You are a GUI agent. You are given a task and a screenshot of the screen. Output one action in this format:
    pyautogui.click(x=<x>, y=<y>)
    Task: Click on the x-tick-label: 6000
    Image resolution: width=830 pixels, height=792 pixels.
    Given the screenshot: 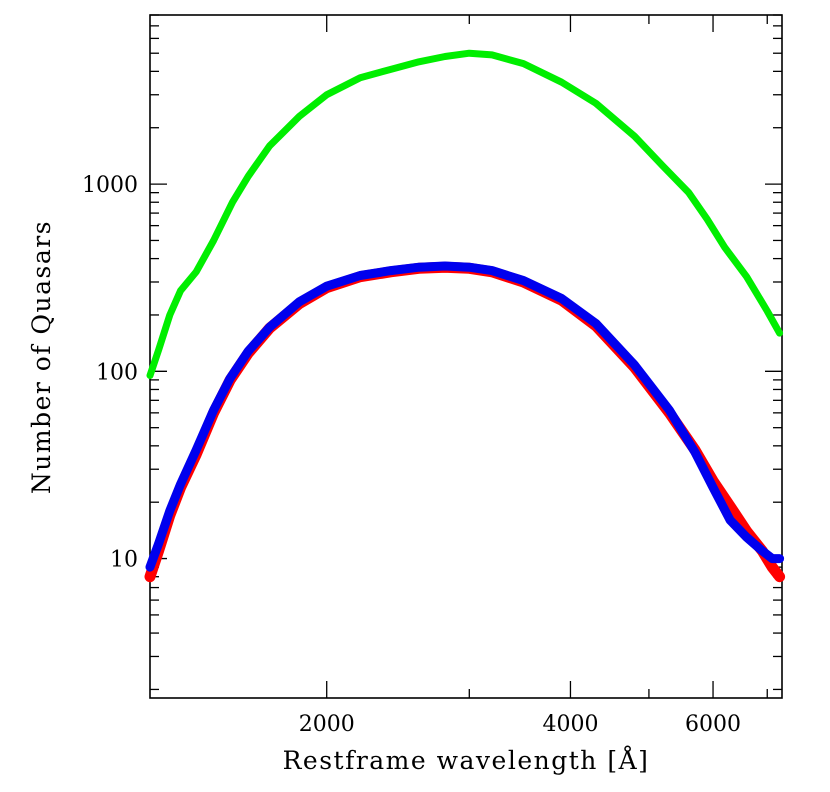 What is the action you would take?
    pyautogui.click(x=713, y=724)
    